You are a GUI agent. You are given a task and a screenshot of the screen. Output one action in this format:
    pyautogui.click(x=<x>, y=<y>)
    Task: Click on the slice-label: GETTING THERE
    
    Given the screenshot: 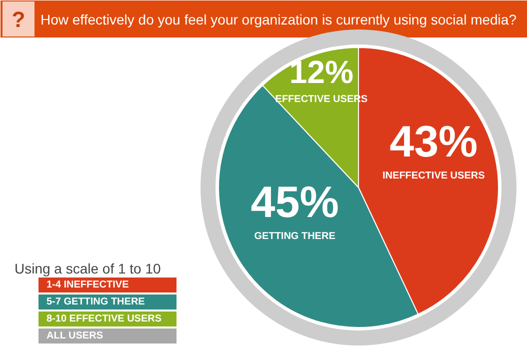 What is the action you would take?
    pyautogui.click(x=295, y=236)
    